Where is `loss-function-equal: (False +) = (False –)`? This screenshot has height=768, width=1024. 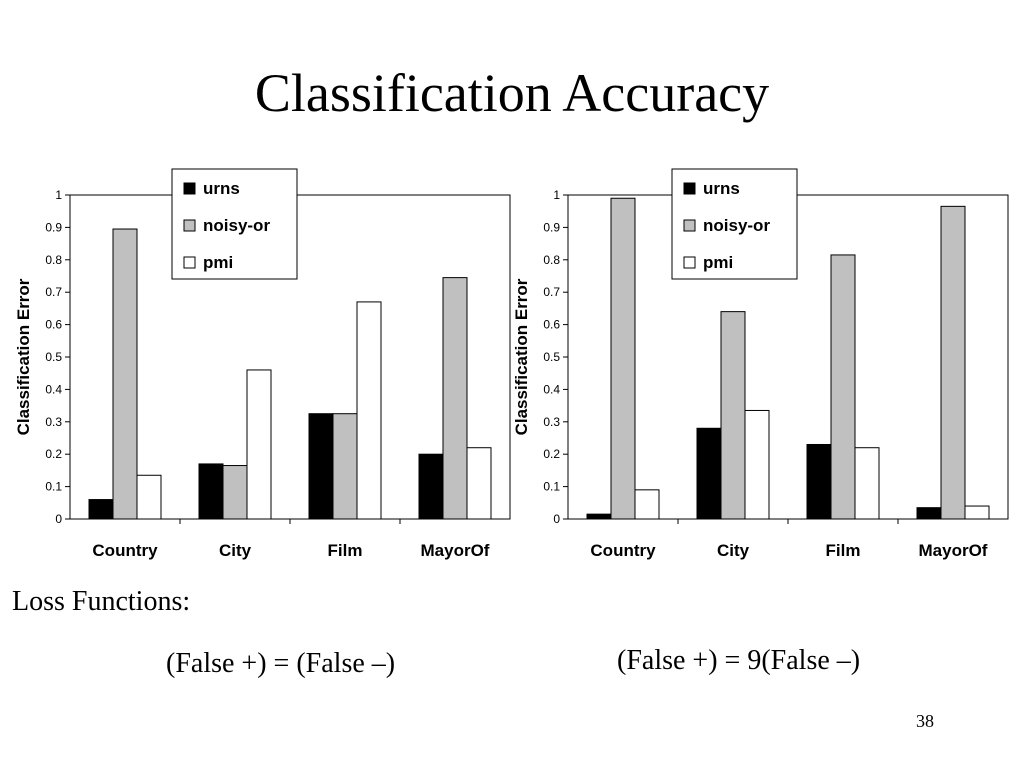 loss-function-equal: (False +) = (False –) is located at coordinates (281, 663).